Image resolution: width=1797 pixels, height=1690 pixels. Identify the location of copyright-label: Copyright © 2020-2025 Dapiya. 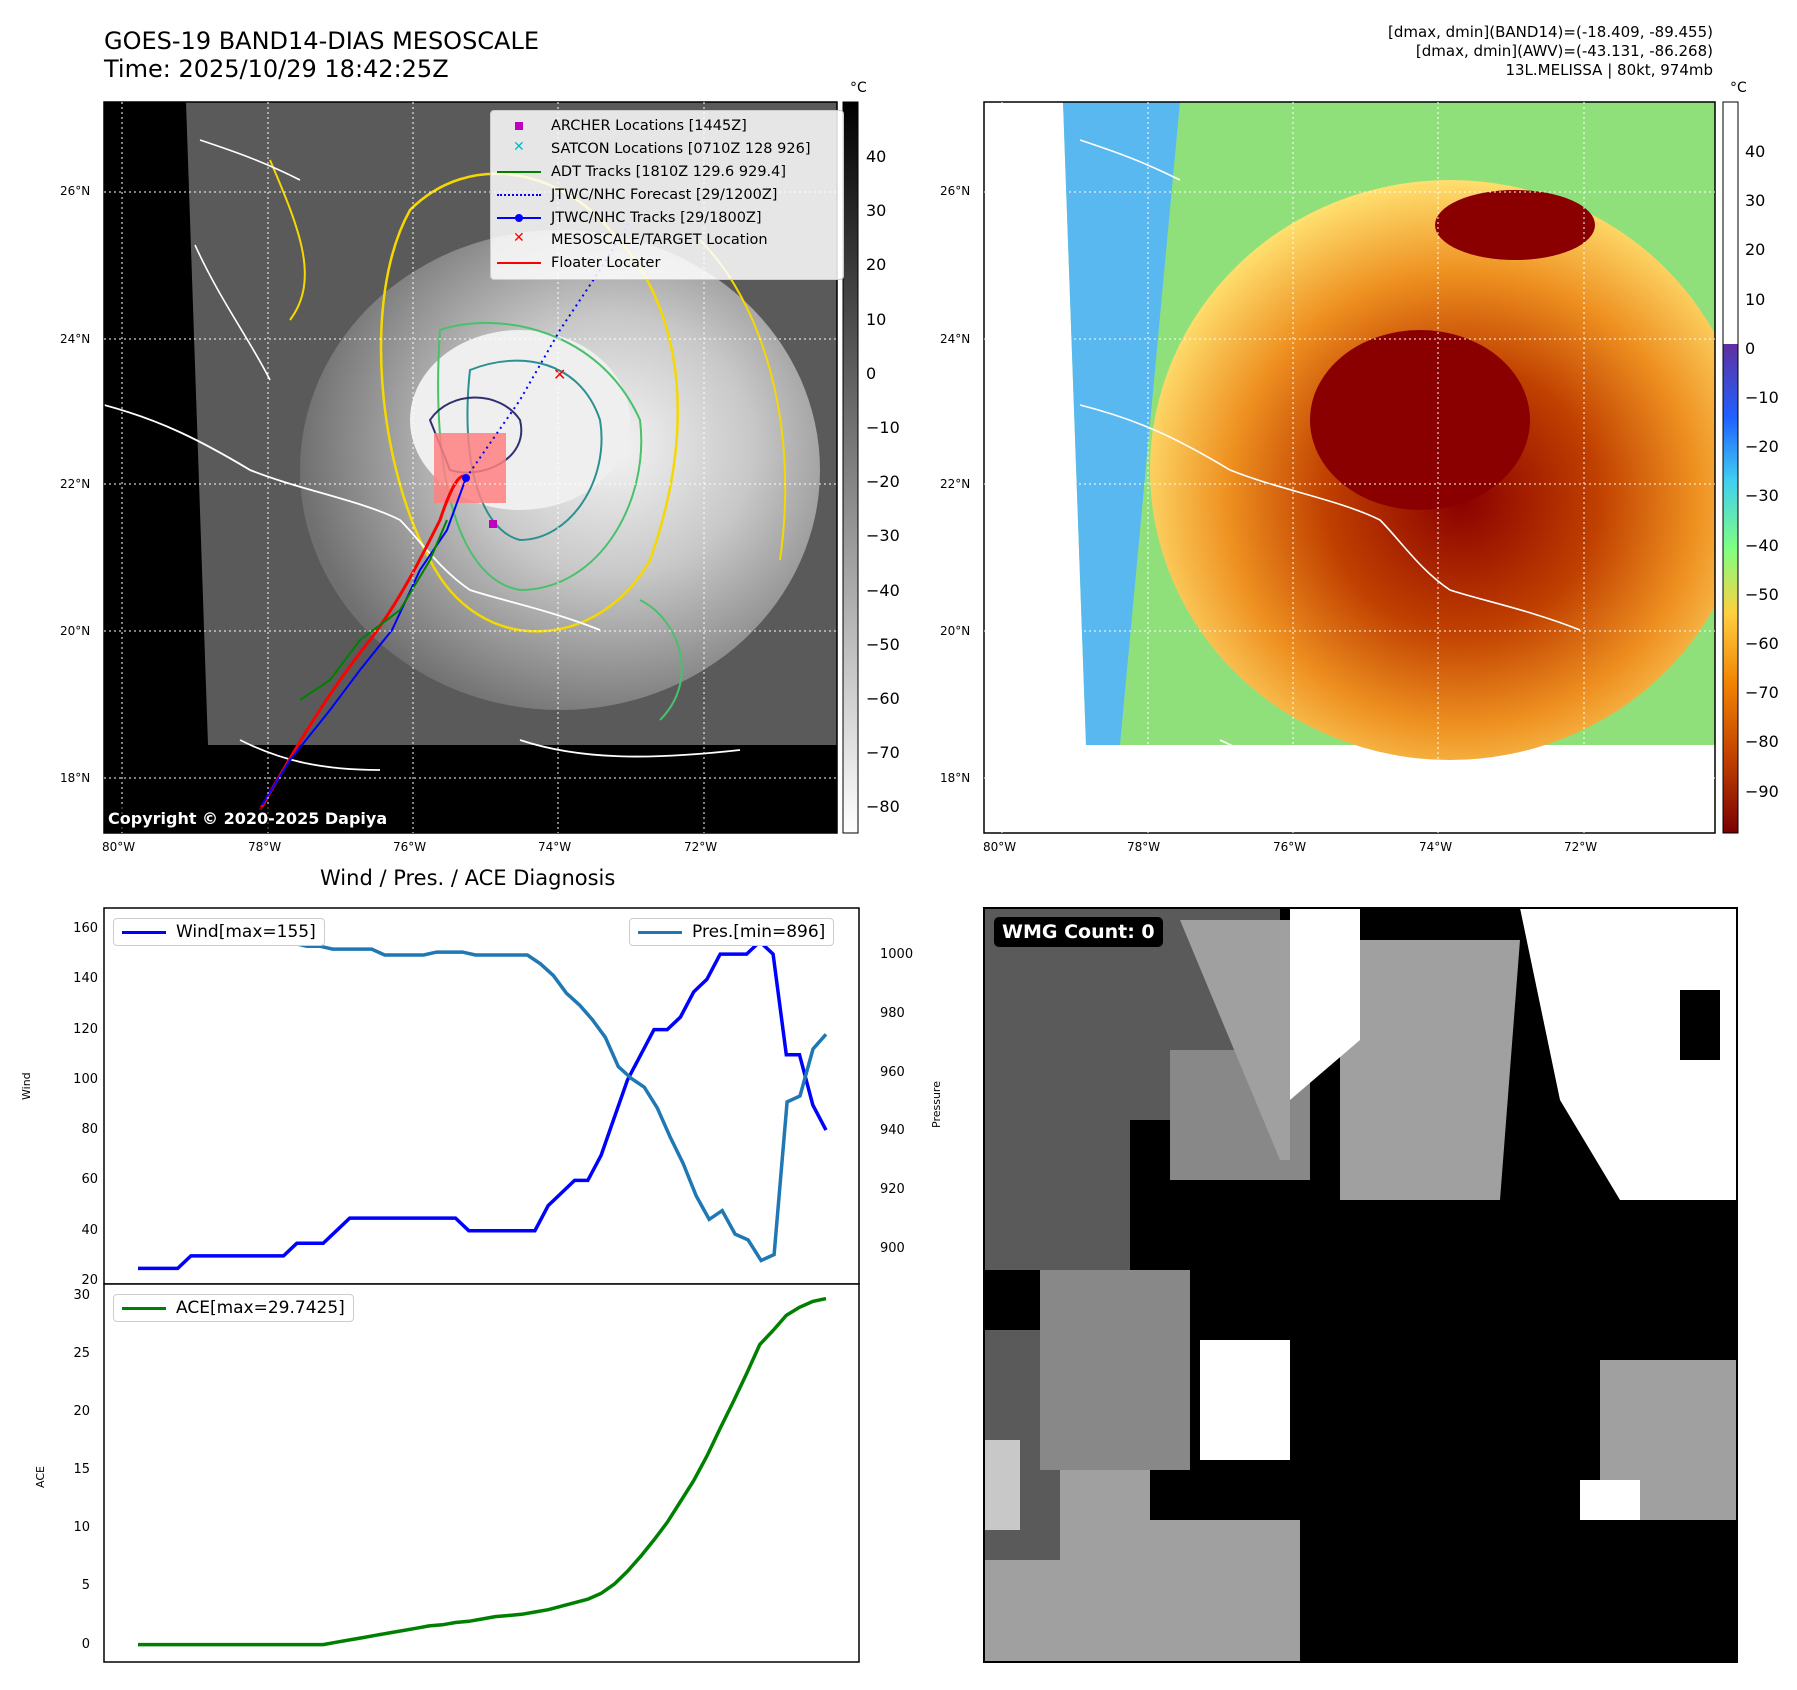
(248, 818).